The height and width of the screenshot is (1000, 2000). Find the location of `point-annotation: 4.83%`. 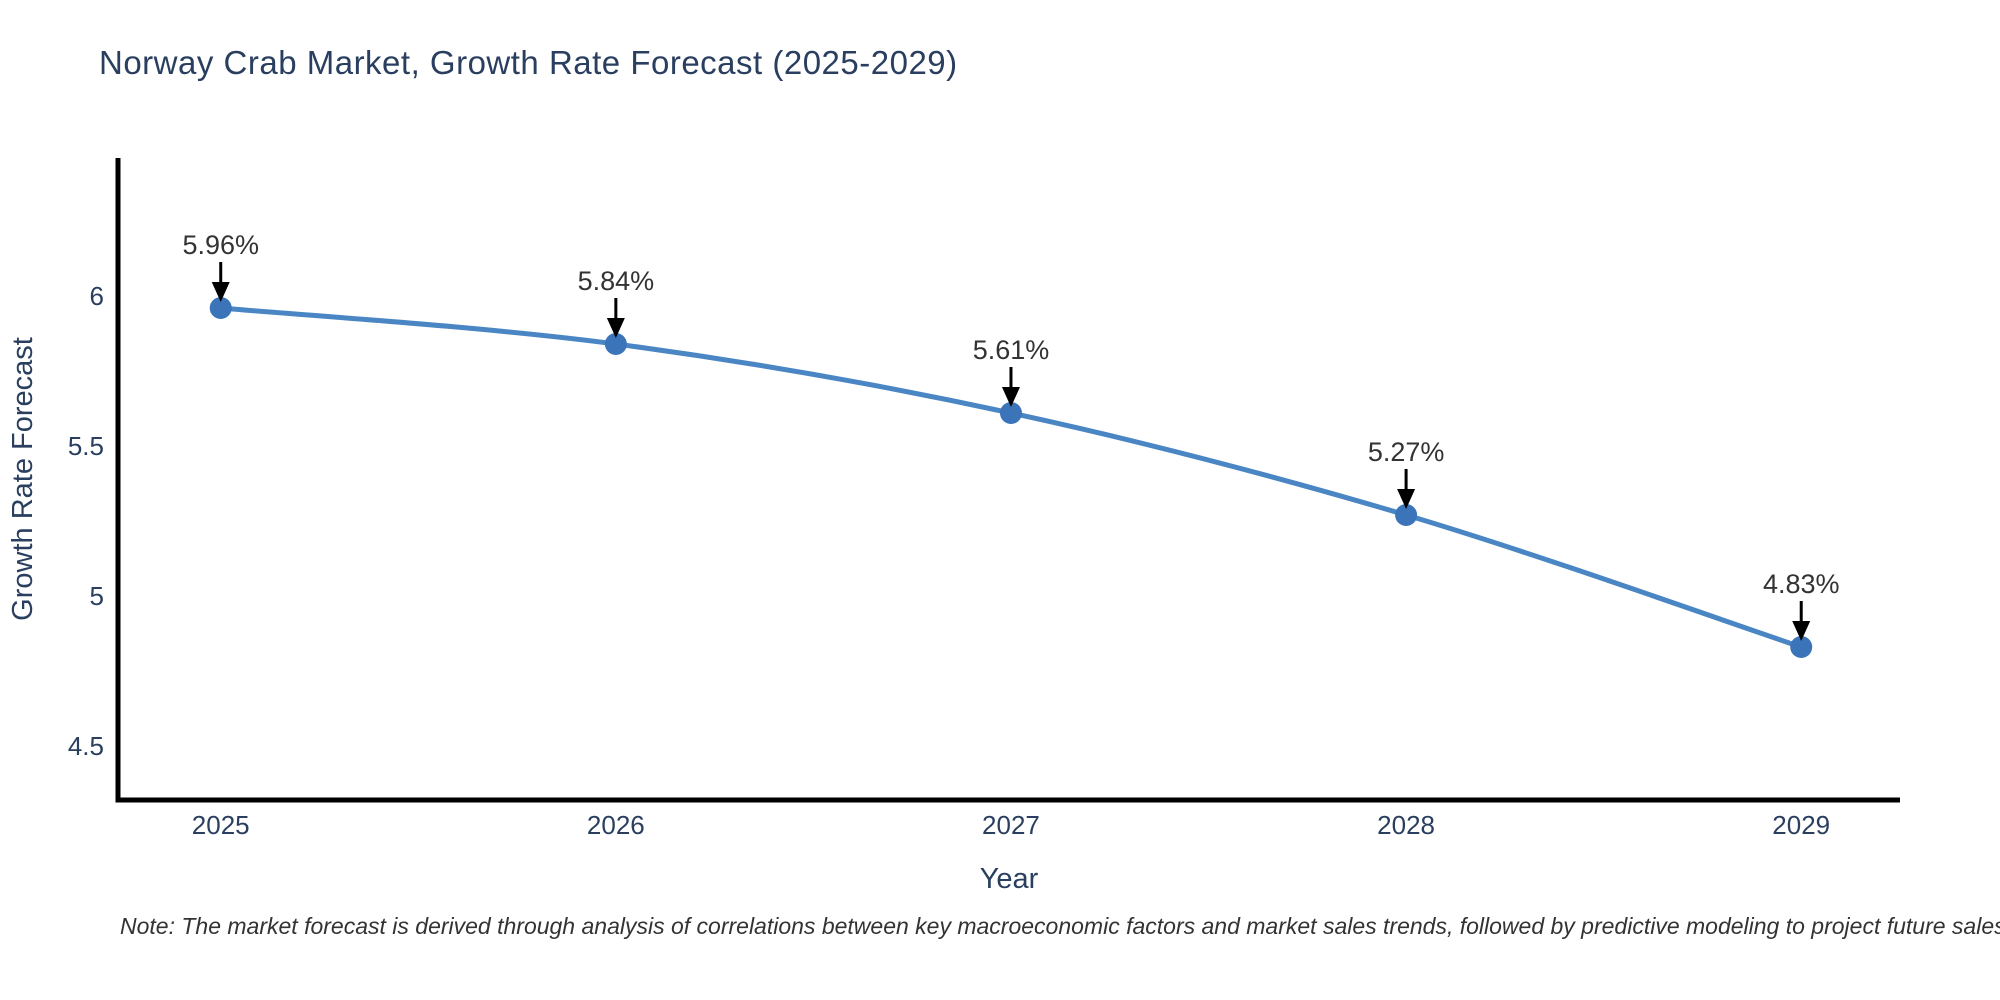

point-annotation: 4.83% is located at coordinates (1801, 584).